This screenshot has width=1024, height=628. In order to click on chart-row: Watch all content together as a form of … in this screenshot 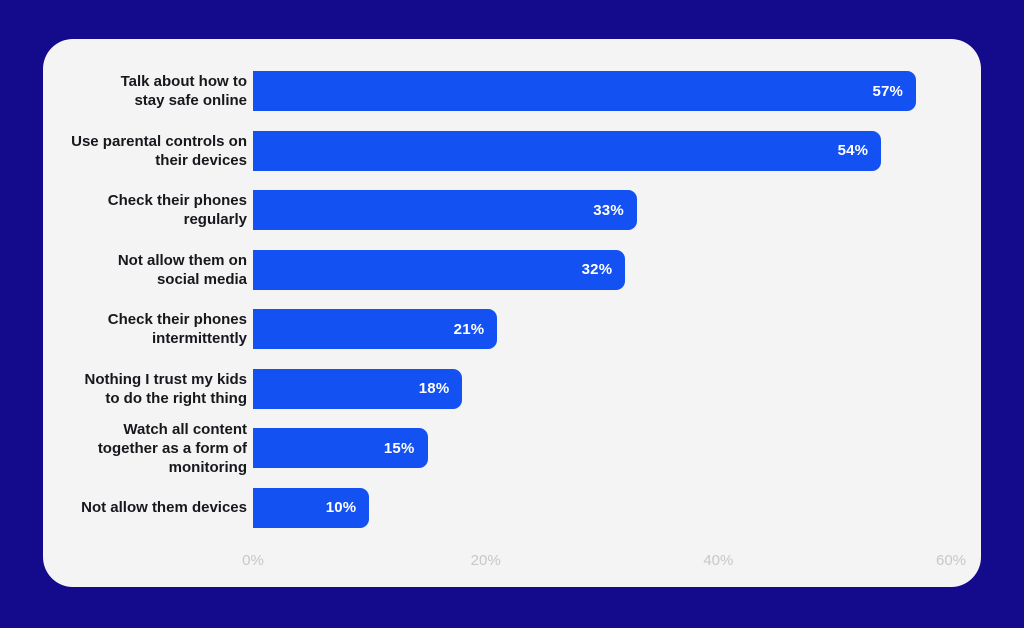, I will do `click(512, 448)`.